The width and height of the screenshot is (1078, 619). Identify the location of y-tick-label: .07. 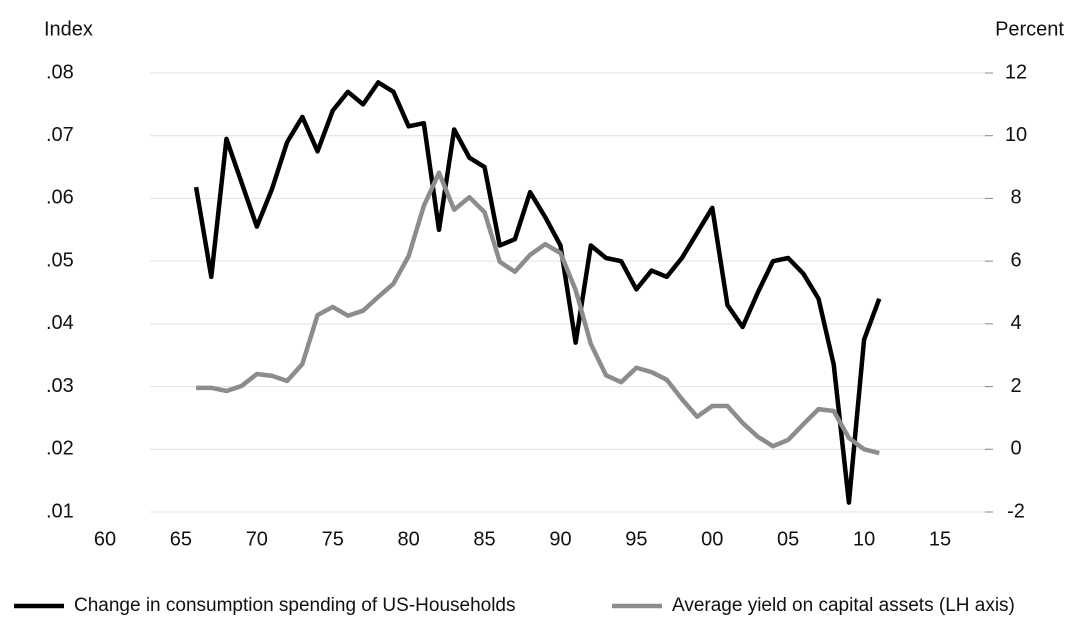
(60, 135).